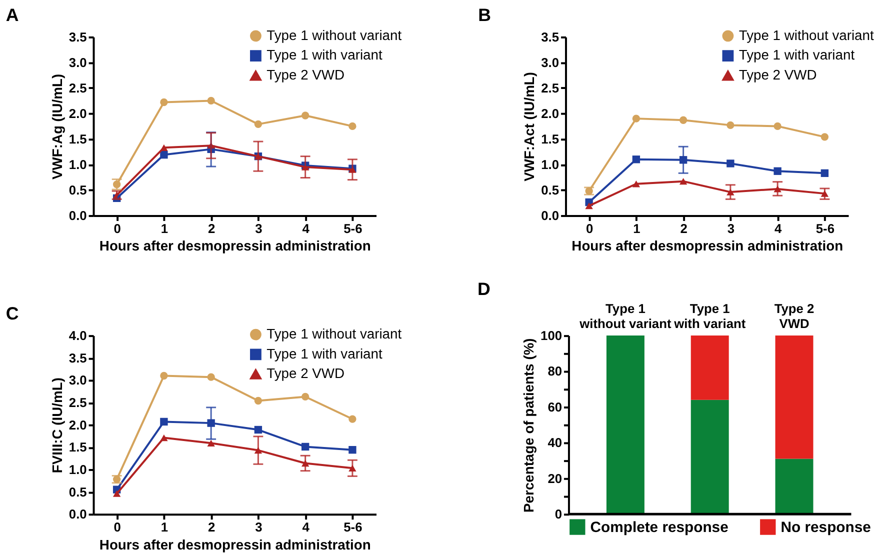  What do you see at coordinates (625, 316) in the screenshot?
I see `x-tick-label: Type 1 without variant` at bounding box center [625, 316].